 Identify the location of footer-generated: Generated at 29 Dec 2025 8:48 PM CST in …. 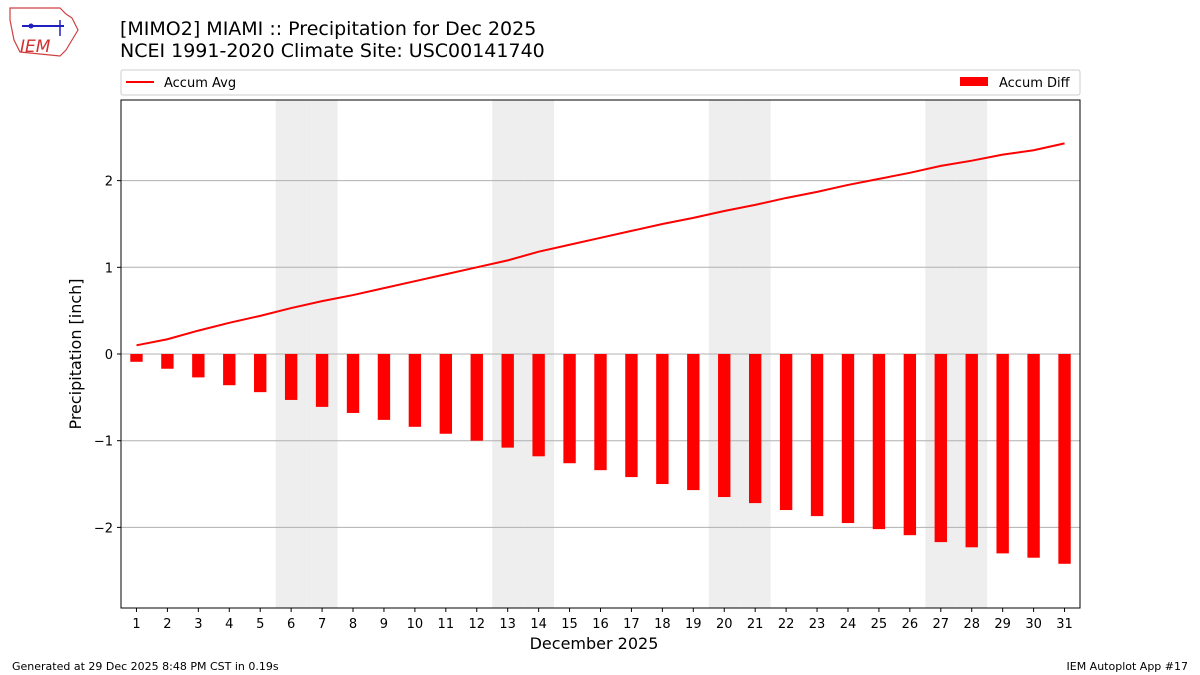
(145, 666).